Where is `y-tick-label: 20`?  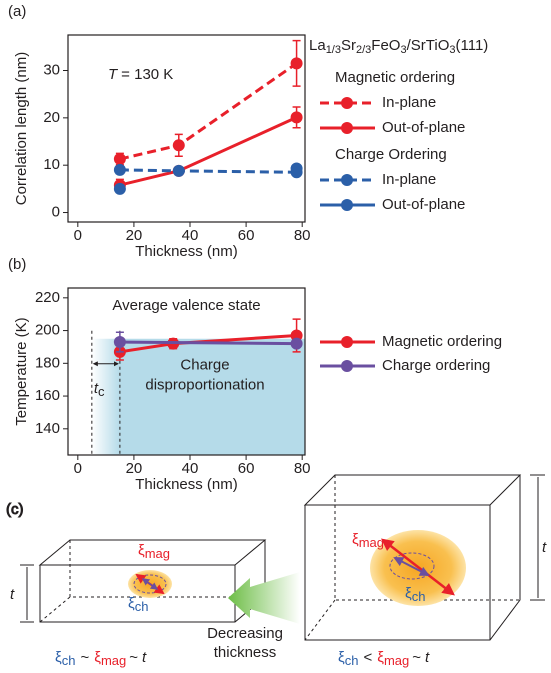 y-tick-label: 20 is located at coordinates (51, 117).